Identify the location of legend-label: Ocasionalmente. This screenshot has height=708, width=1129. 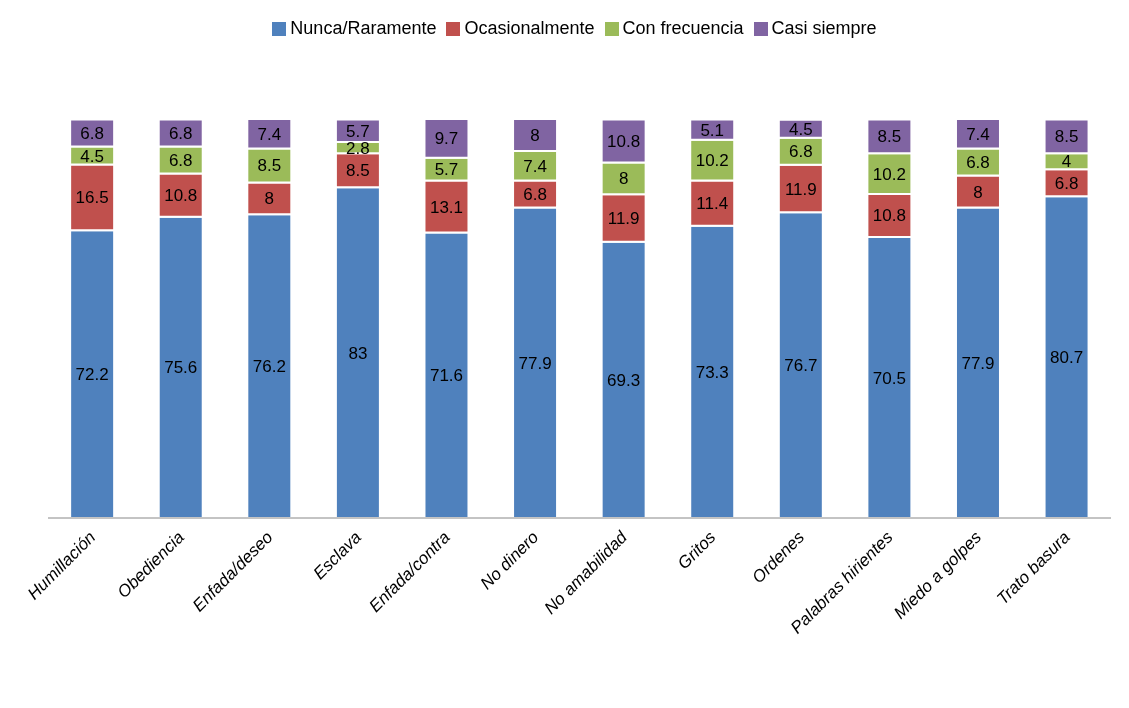
(529, 28).